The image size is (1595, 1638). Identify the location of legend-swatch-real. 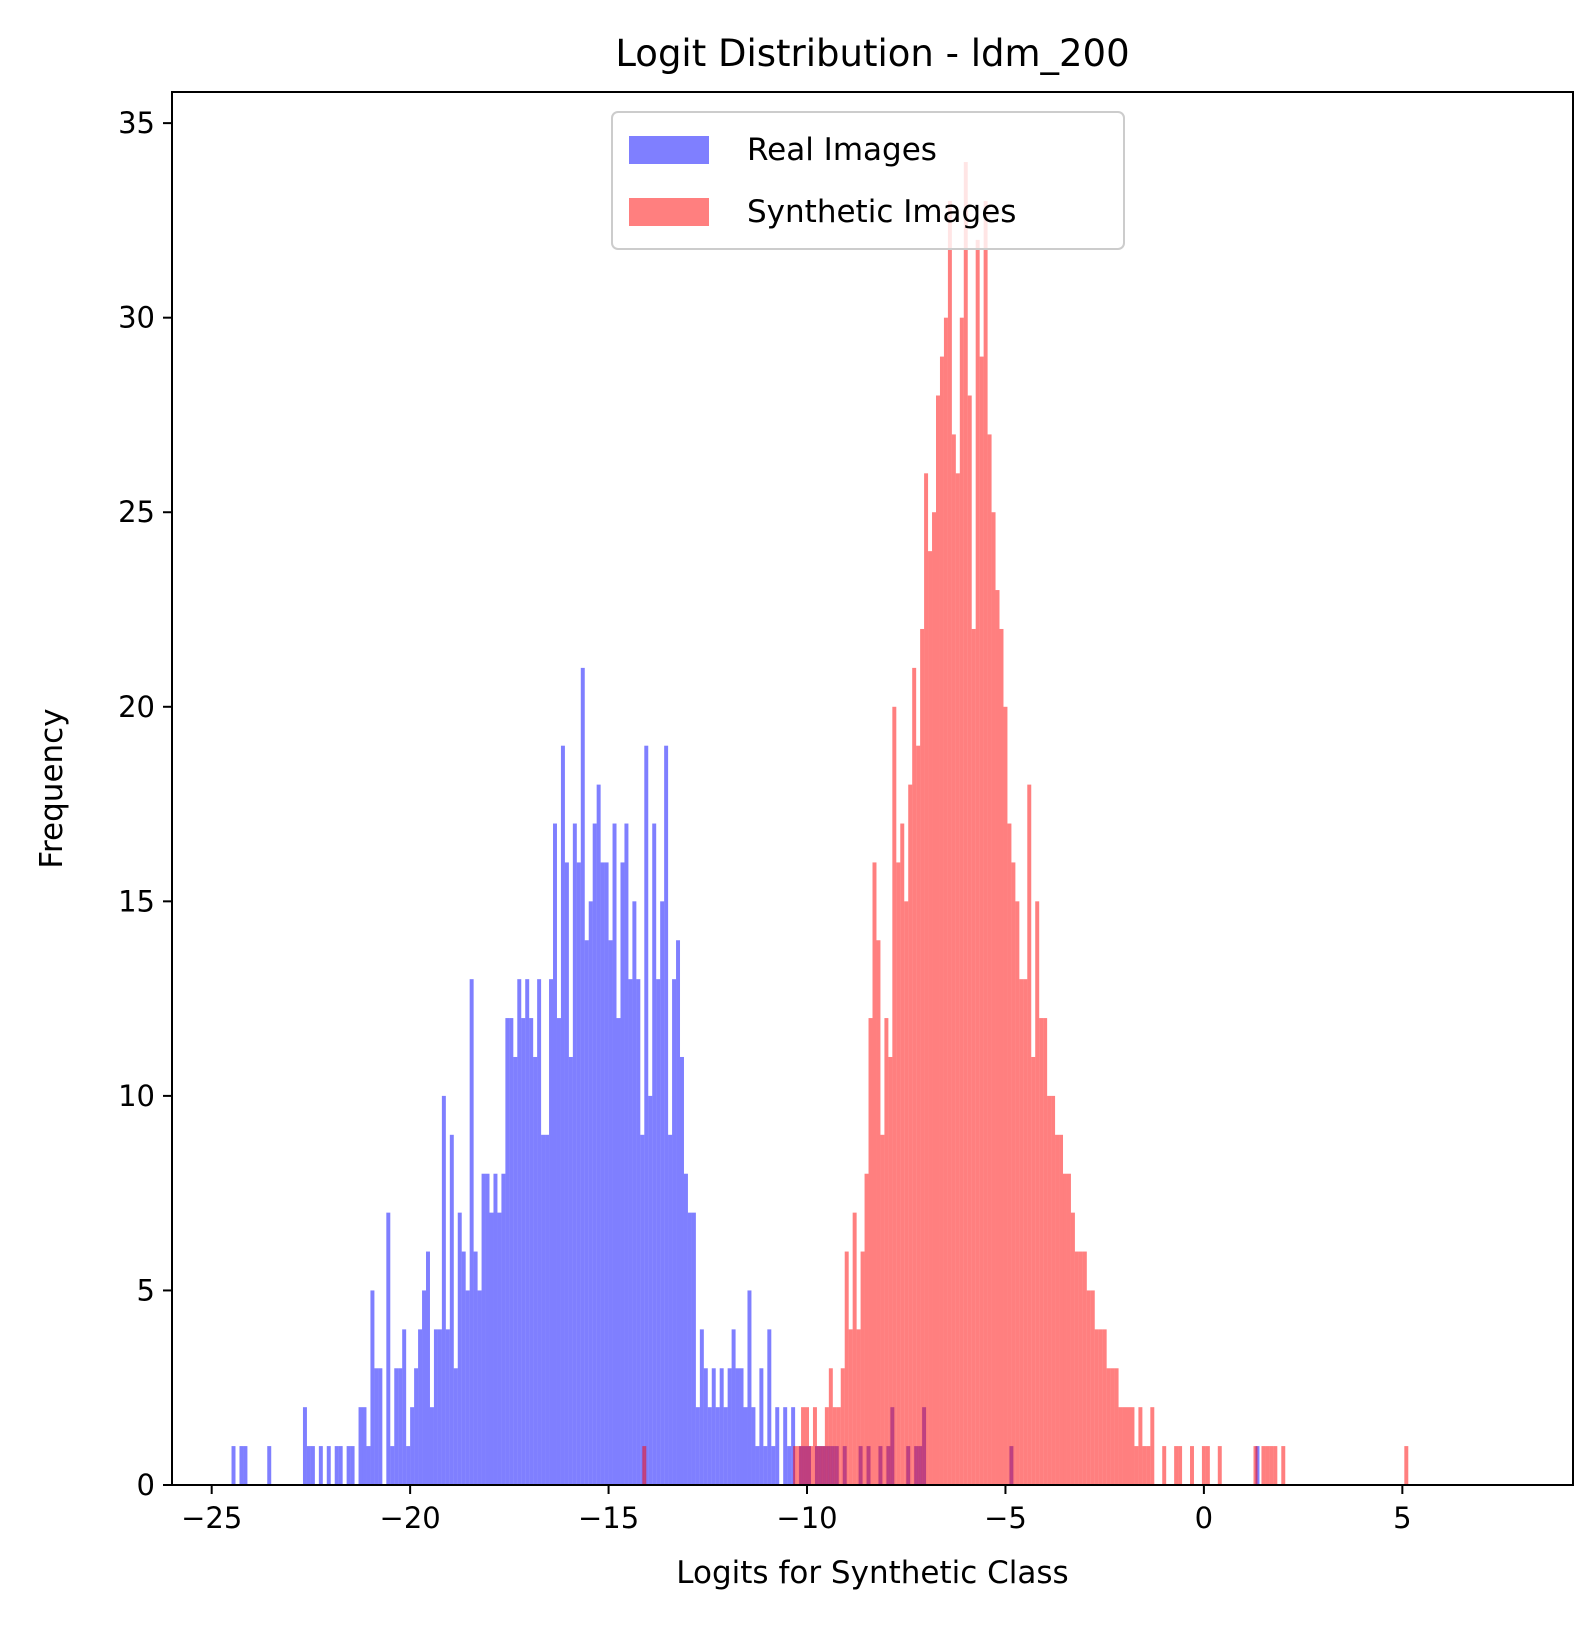
(669, 150).